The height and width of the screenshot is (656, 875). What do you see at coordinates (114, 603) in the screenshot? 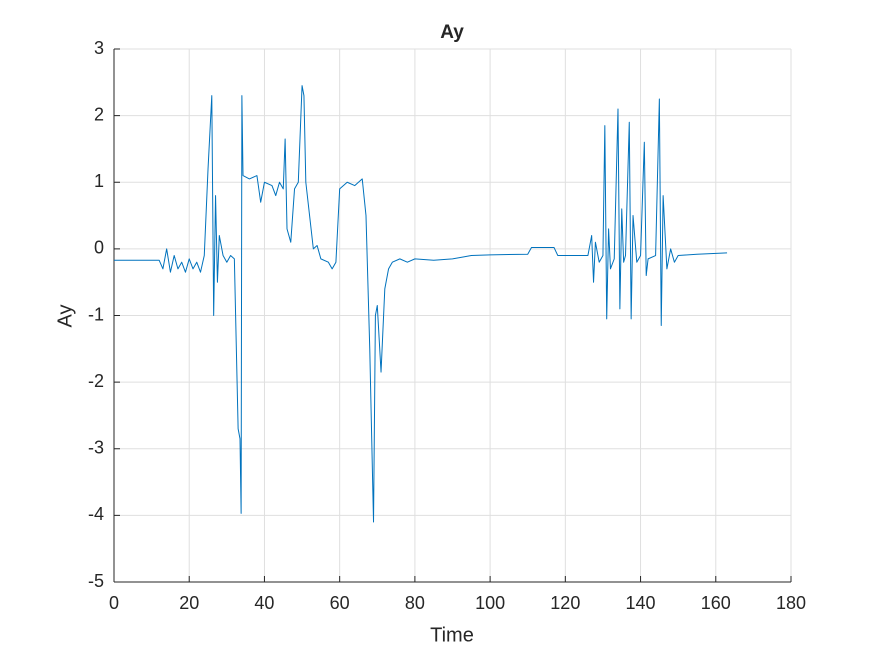
I see `x-tick-label: 0` at bounding box center [114, 603].